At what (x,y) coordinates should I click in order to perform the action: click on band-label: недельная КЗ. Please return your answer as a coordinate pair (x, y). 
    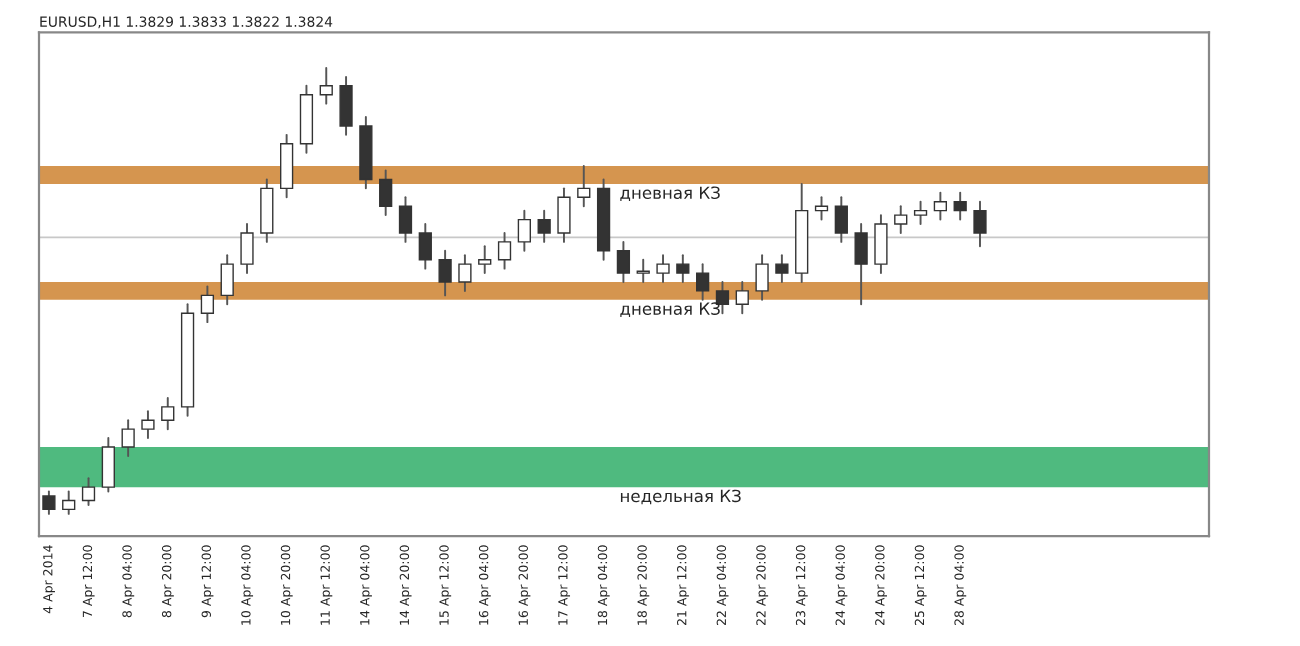
    Looking at the image, I should click on (680, 497).